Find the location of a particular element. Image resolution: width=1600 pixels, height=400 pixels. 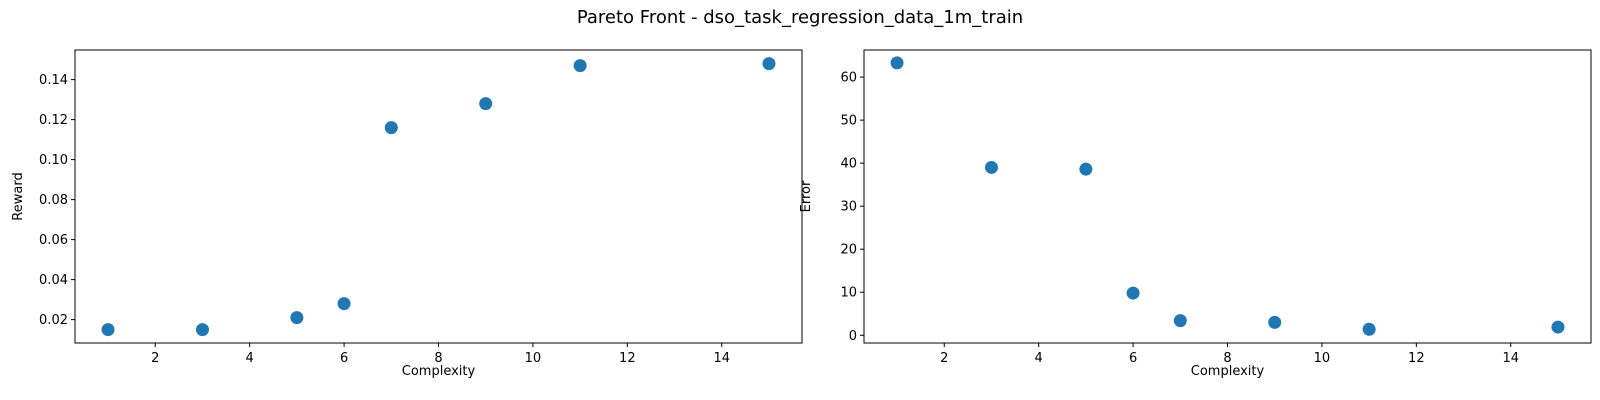

y-tick-label: 0.02 is located at coordinates (53, 320).